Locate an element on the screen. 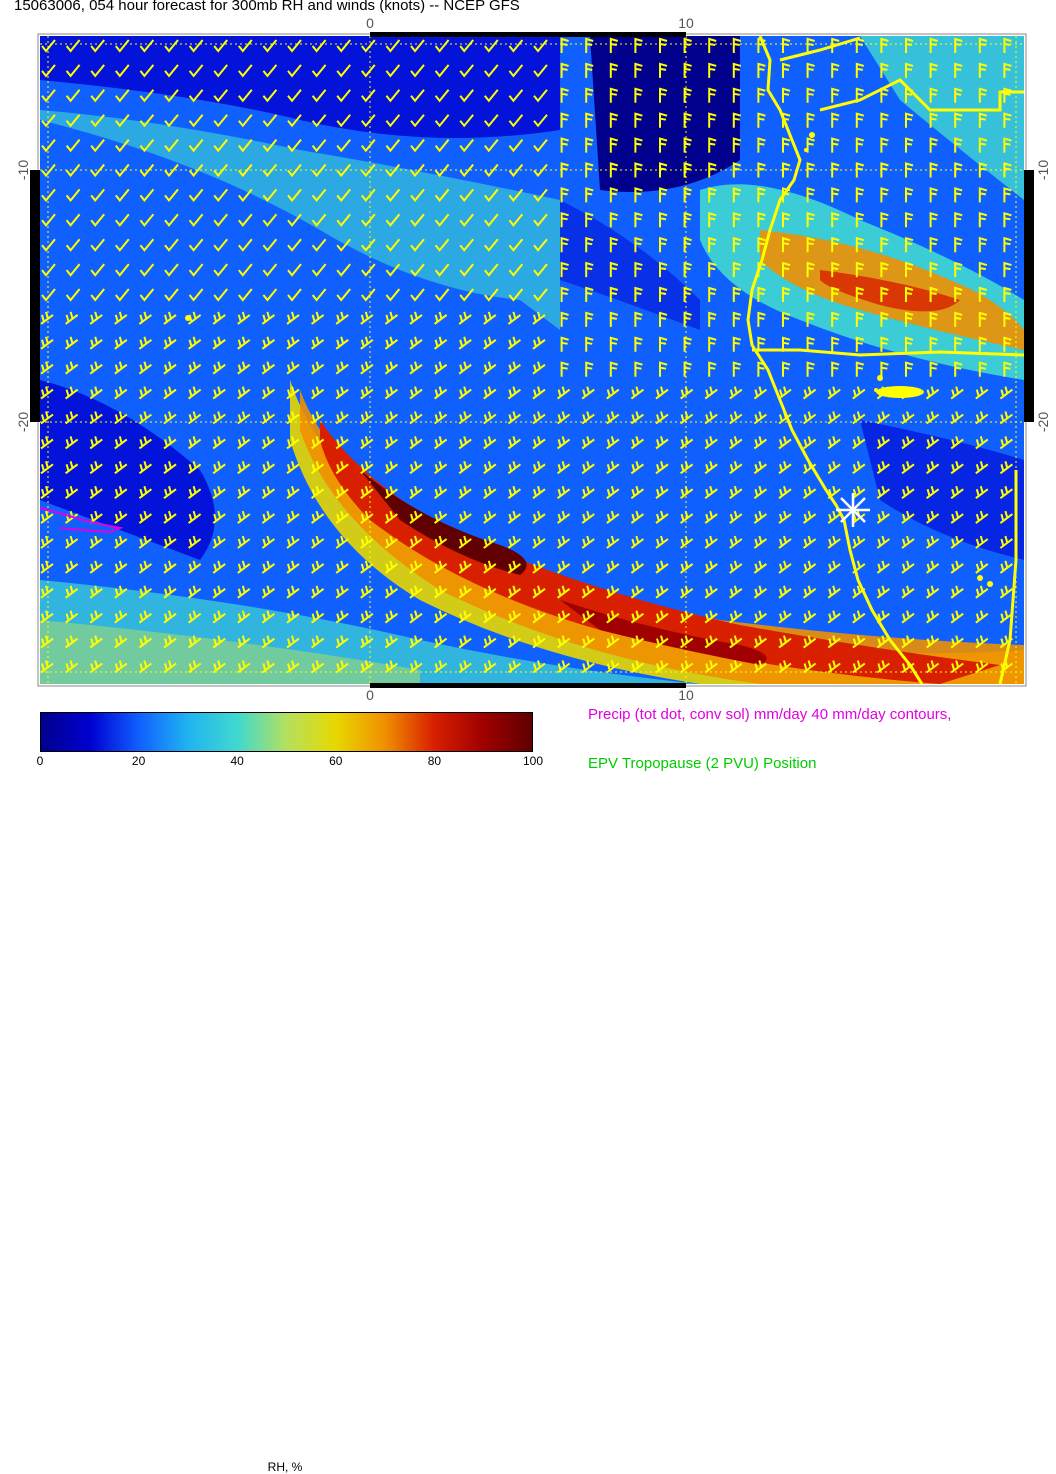 This screenshot has height=1474, width=1056. epv-legend: EPV Tropopause (2 PVU) Position is located at coordinates (702, 763).